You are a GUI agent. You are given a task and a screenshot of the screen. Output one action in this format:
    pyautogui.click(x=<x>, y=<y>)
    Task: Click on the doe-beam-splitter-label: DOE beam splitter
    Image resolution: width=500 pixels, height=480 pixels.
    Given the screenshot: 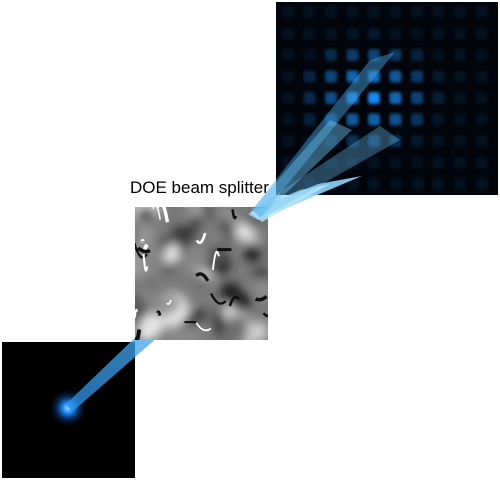 What is the action you would take?
    pyautogui.click(x=199, y=187)
    